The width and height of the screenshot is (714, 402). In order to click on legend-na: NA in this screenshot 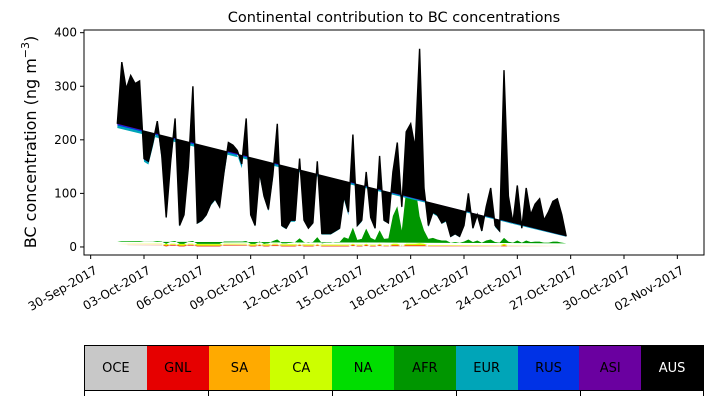, I will do `click(363, 368)`.